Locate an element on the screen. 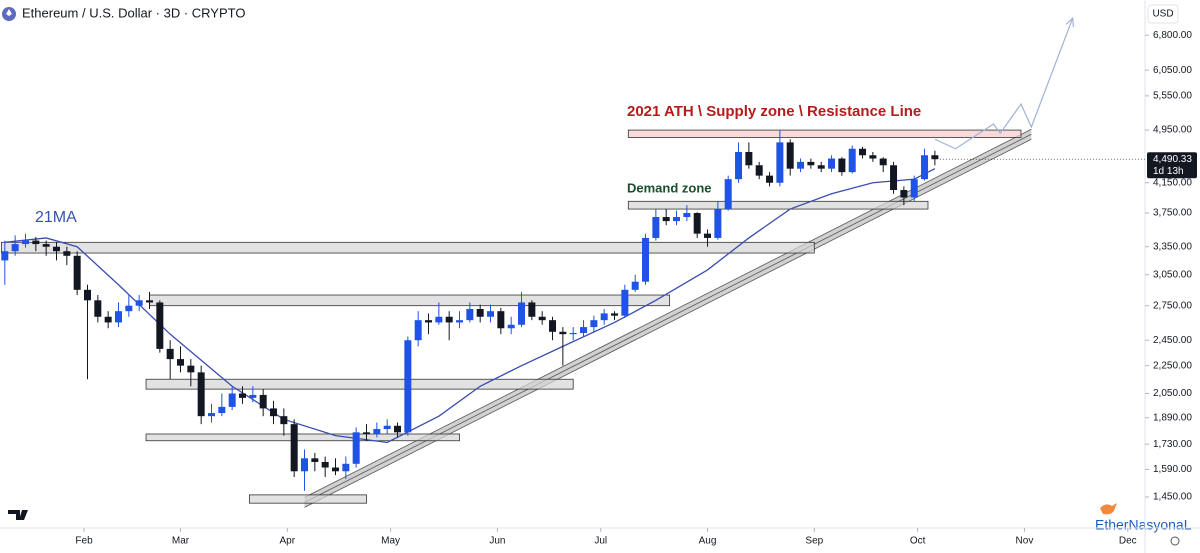 This screenshot has height=553, width=1200. countdown: 1d 13h is located at coordinates (1168, 171).